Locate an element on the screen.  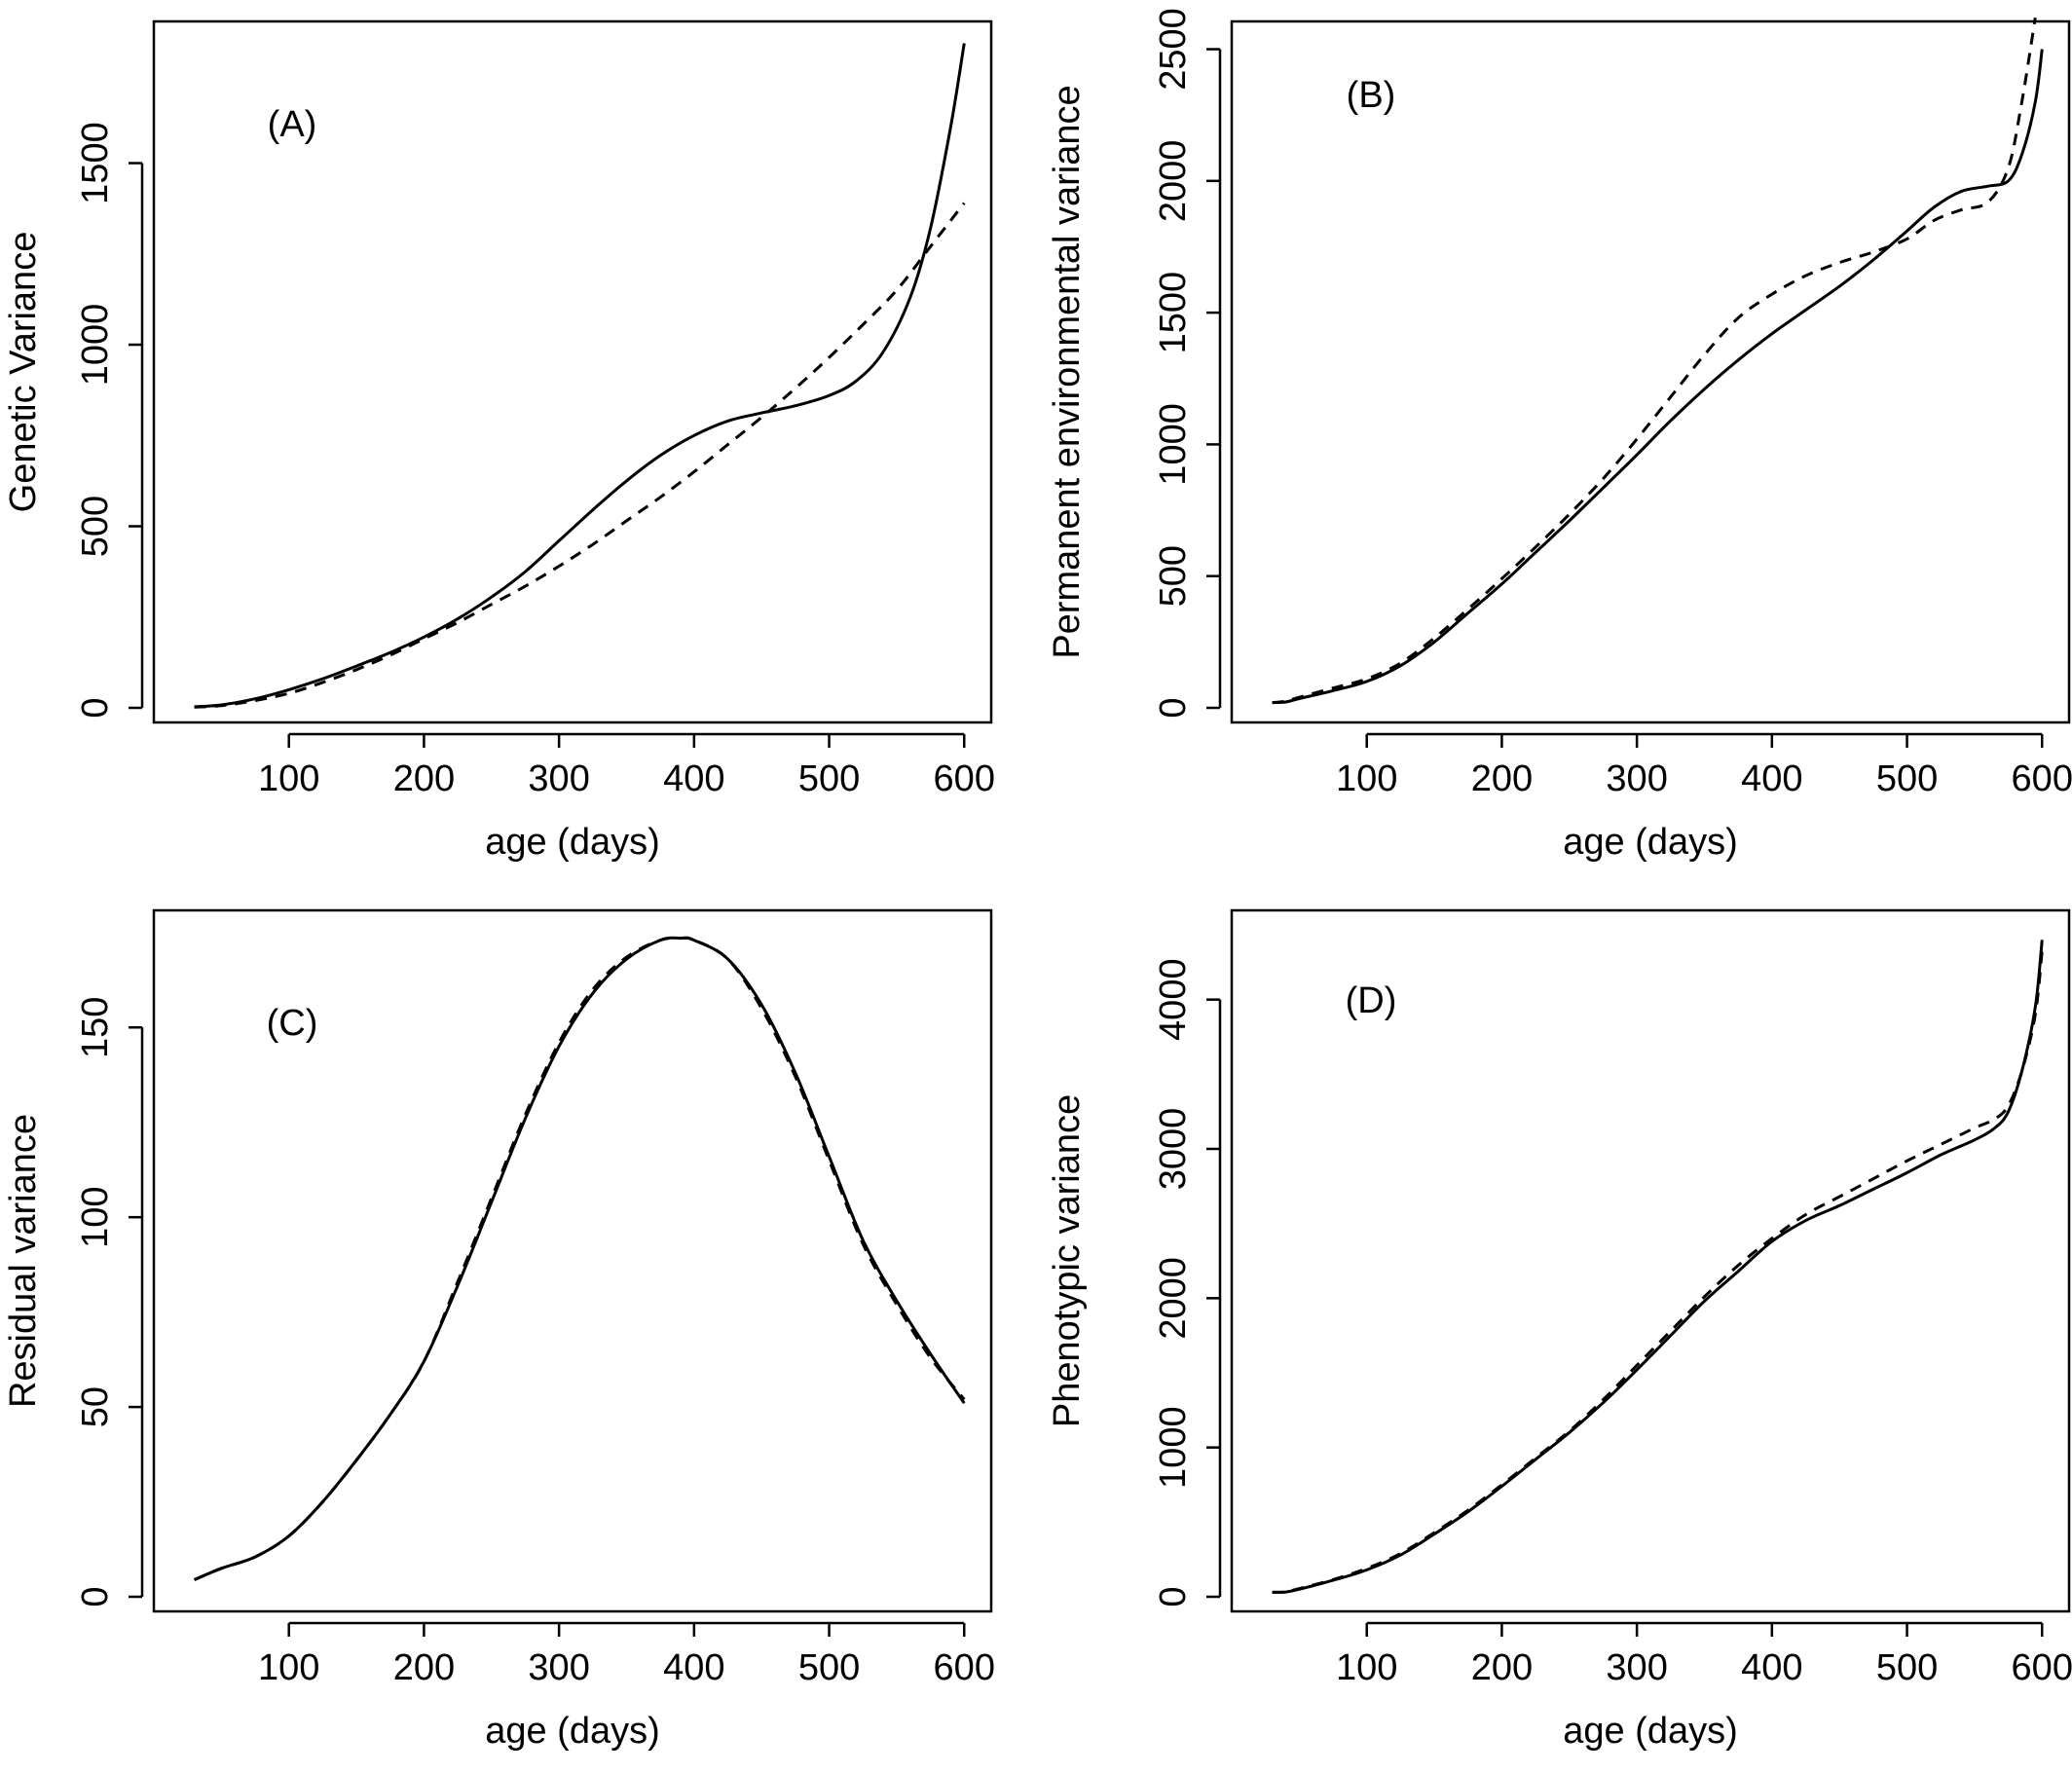
y-tick-label: 150 is located at coordinates (95, 1027).